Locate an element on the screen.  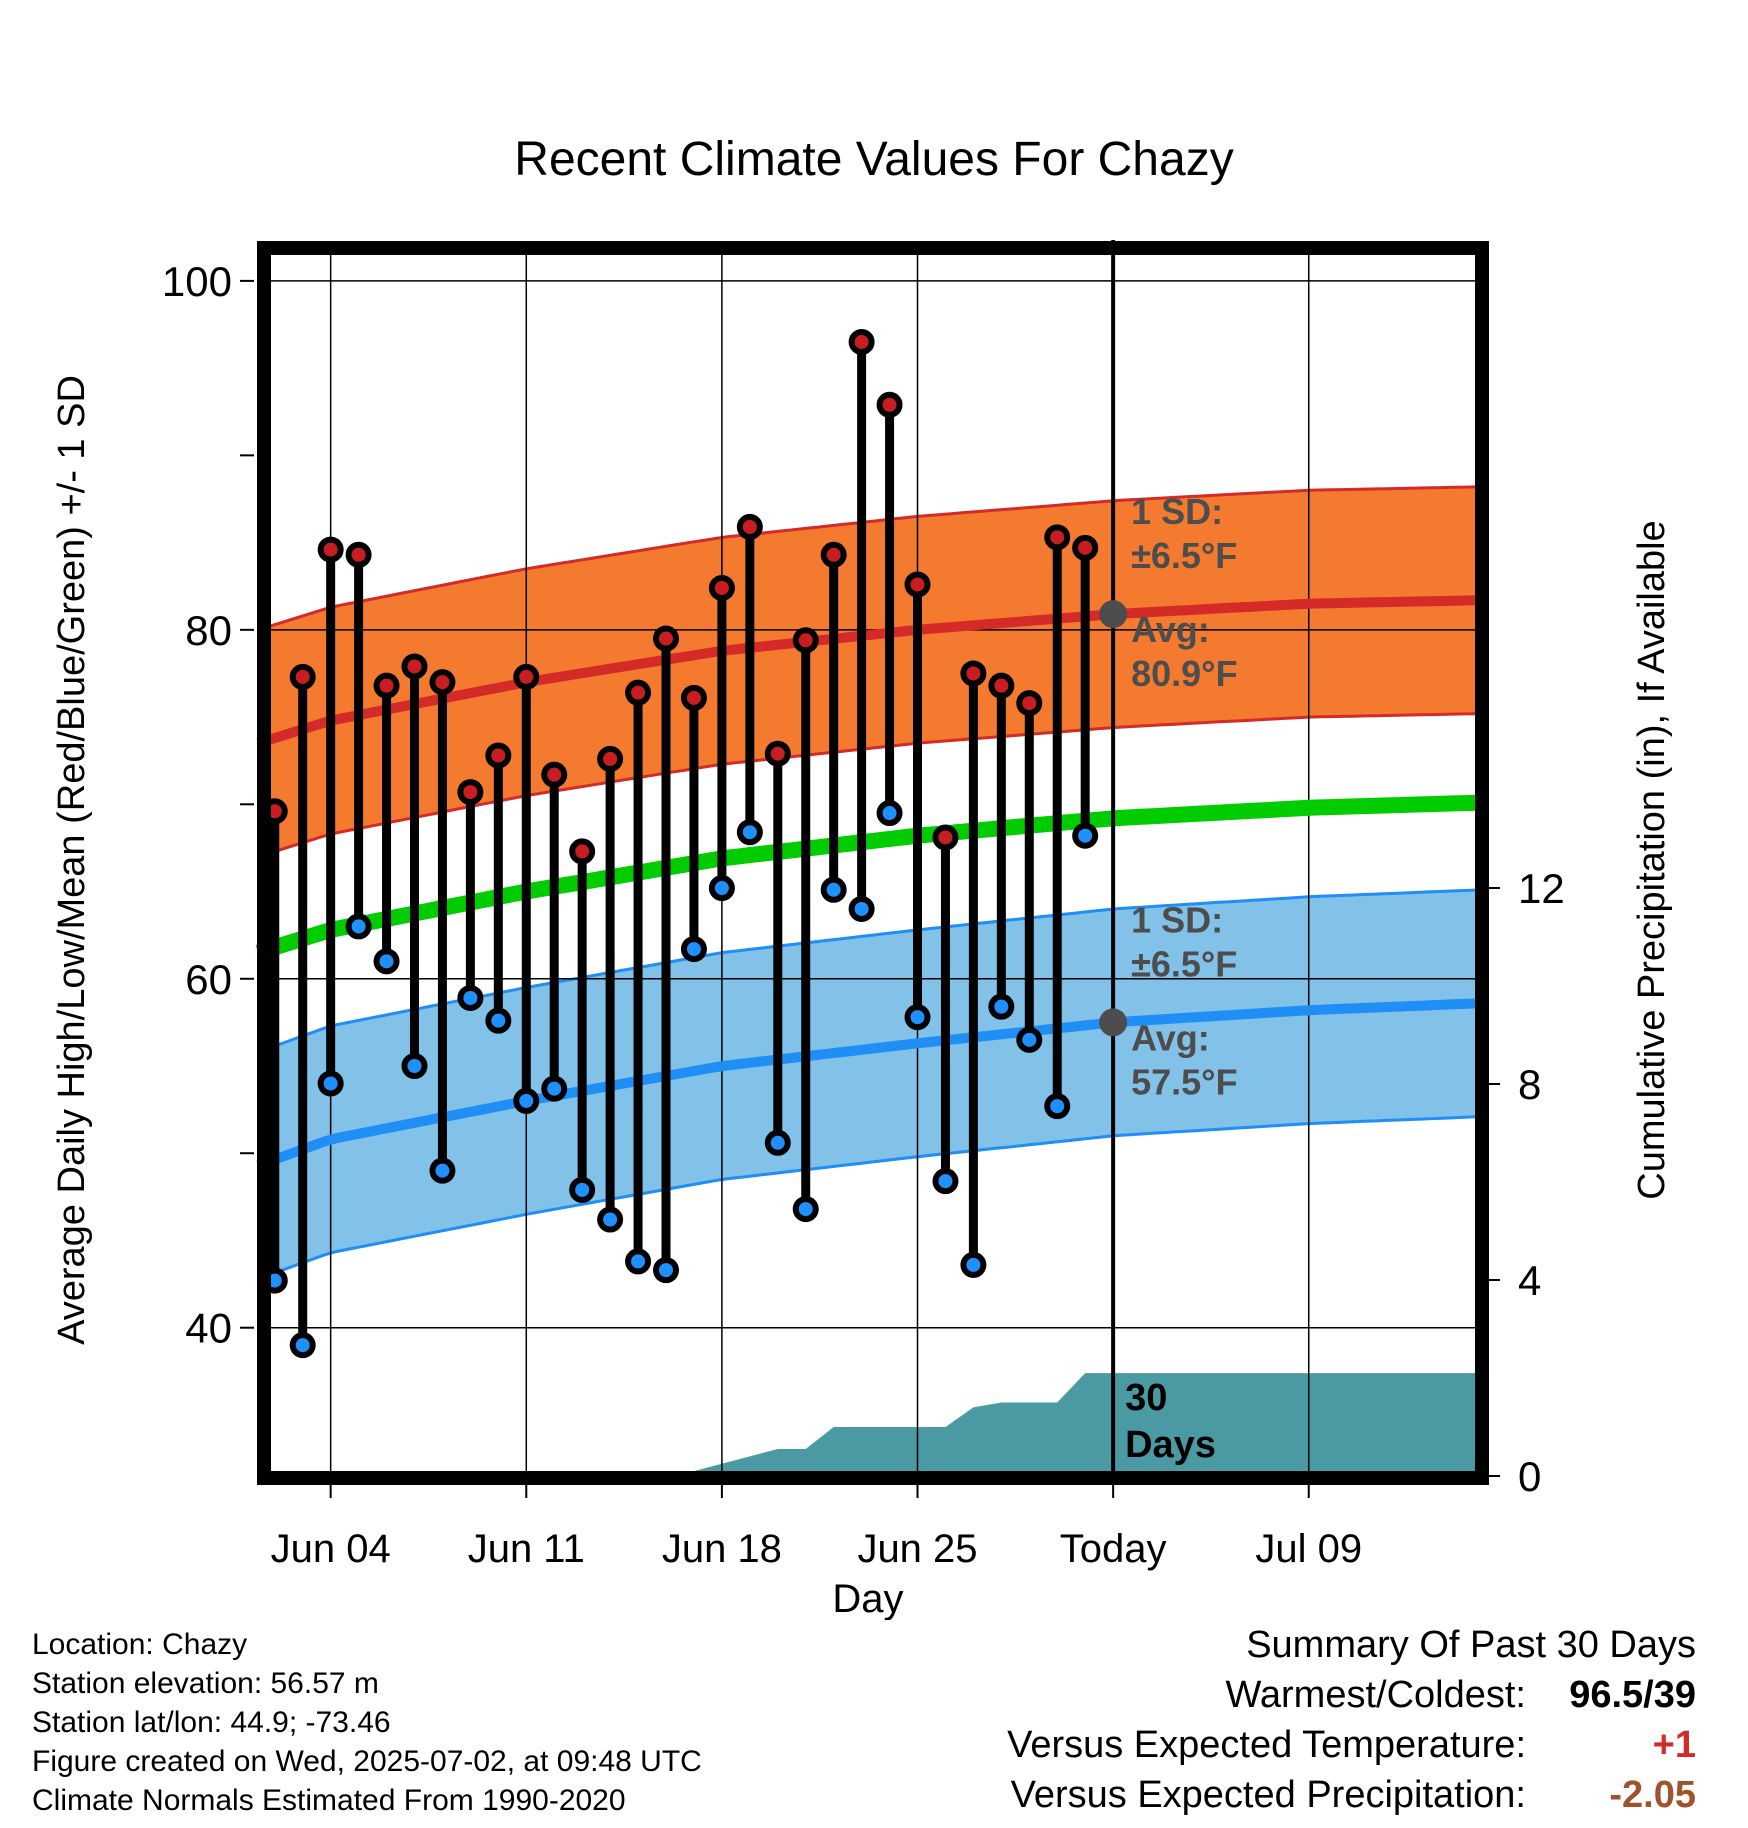
chart-title: Recent Climate Values For Chazy is located at coordinates (873, 159).